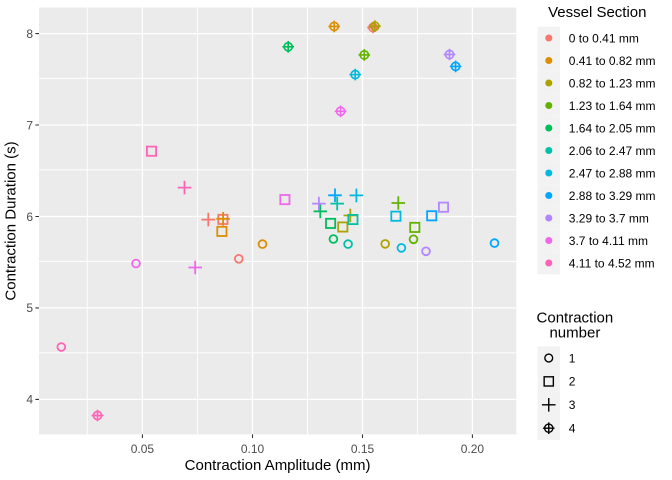 This screenshot has height=480, width=672. Describe the element at coordinates (597, 12) in the screenshot. I see `svg-text: Vessel Section` at that location.